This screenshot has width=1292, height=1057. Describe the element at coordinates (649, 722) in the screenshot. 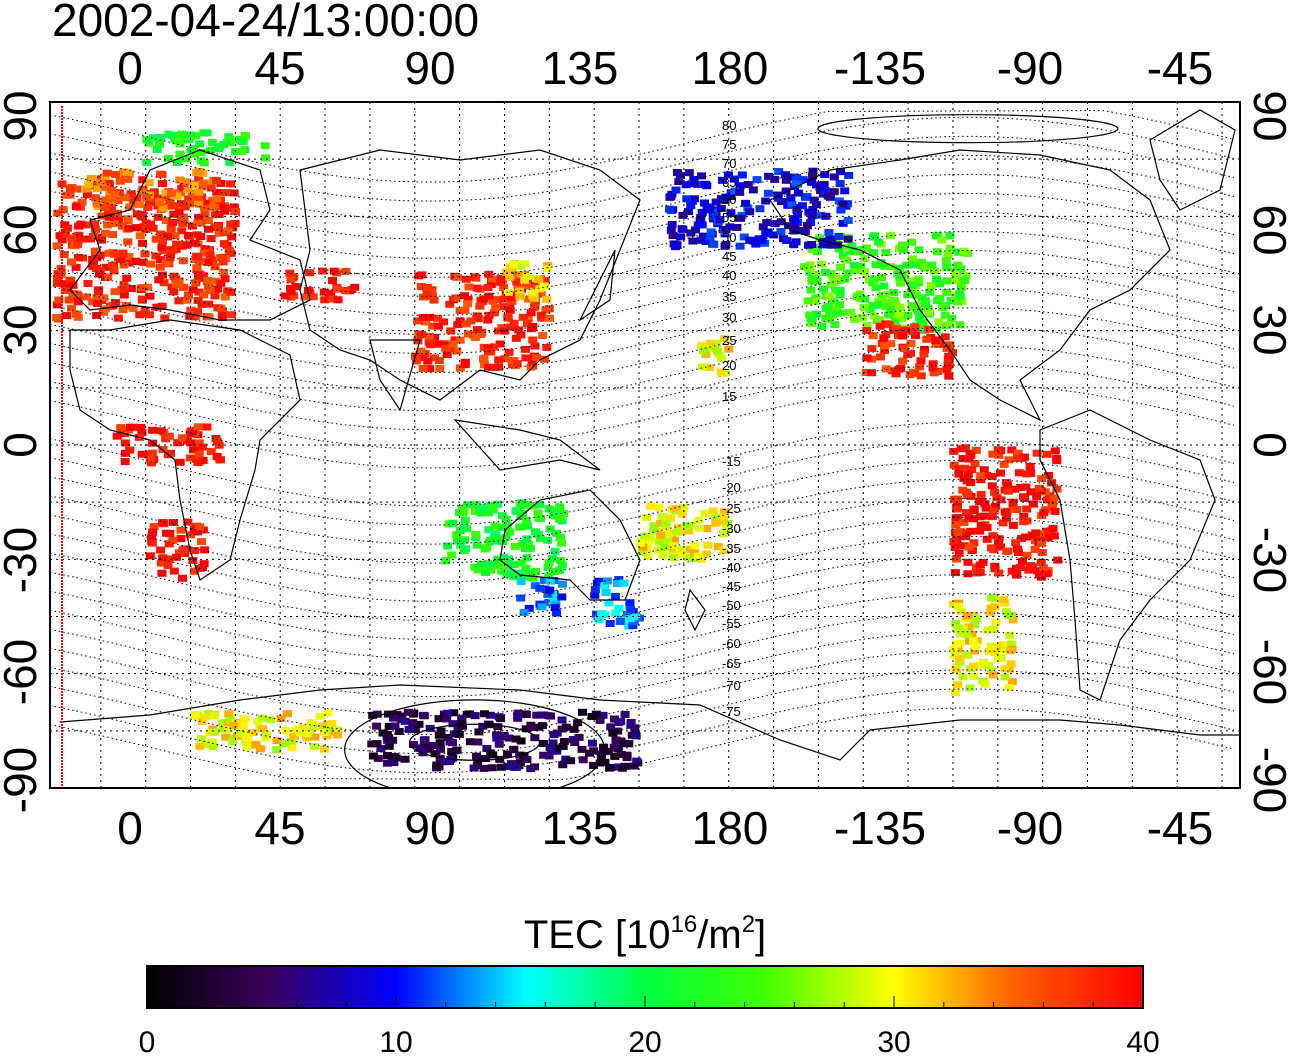

I see `coastline-antarctica` at that location.